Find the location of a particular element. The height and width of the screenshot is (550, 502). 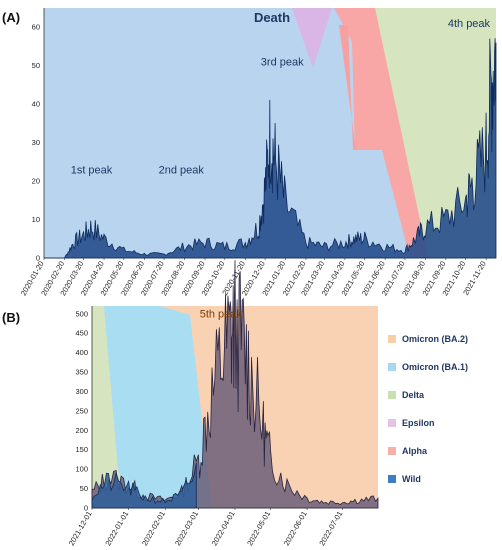

y-tick-label: 60 is located at coordinates (36, 27).